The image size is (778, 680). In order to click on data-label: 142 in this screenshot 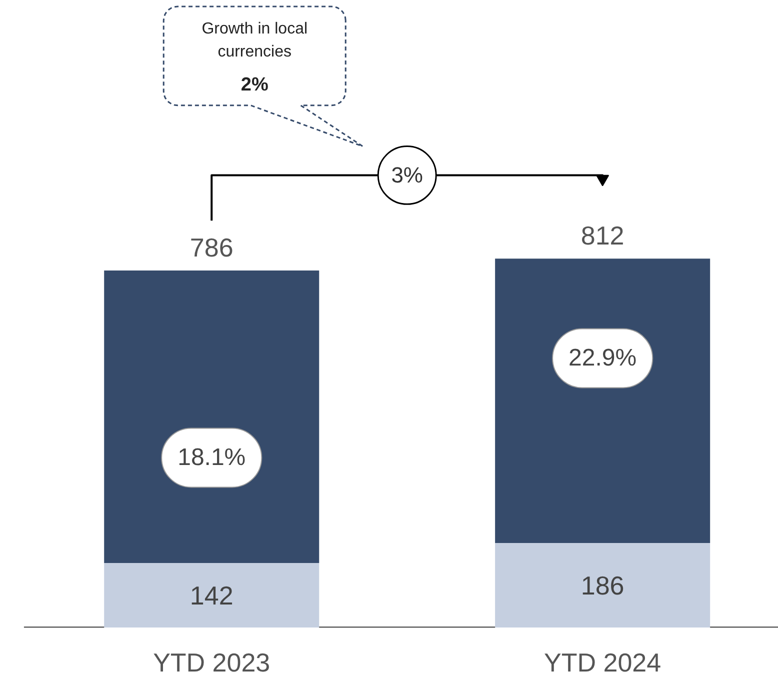, I will do `click(212, 595)`.